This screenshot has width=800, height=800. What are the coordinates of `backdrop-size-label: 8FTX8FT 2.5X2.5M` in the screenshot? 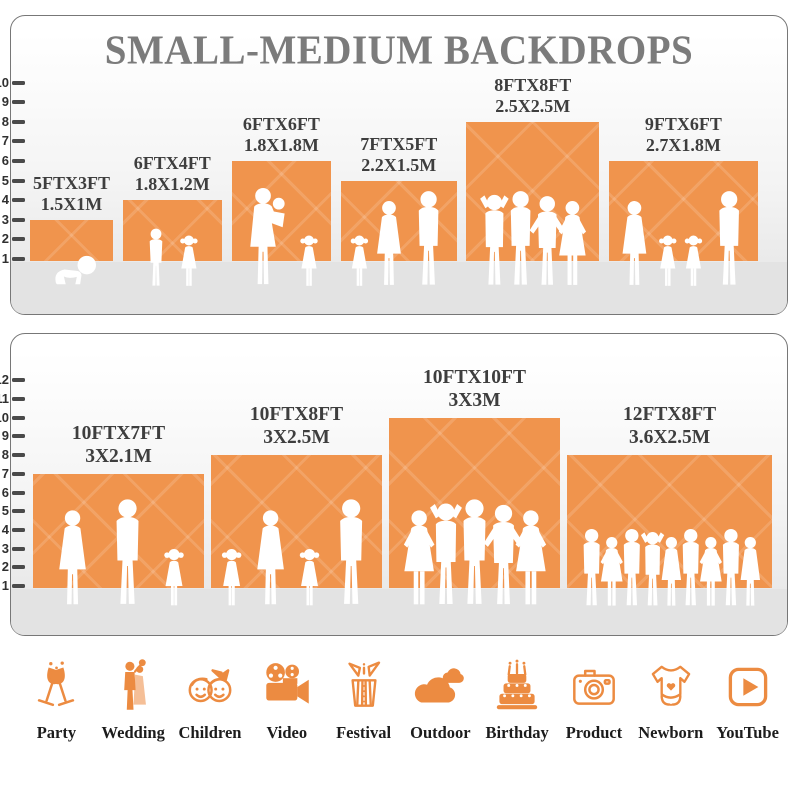 It's located at (533, 96).